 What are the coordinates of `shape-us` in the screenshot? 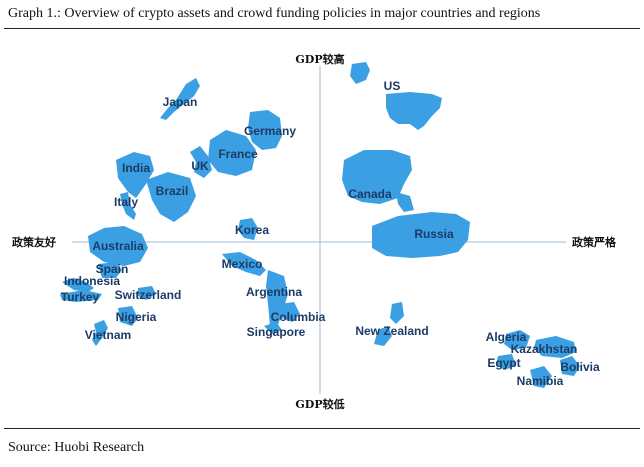 It's located at (414, 111).